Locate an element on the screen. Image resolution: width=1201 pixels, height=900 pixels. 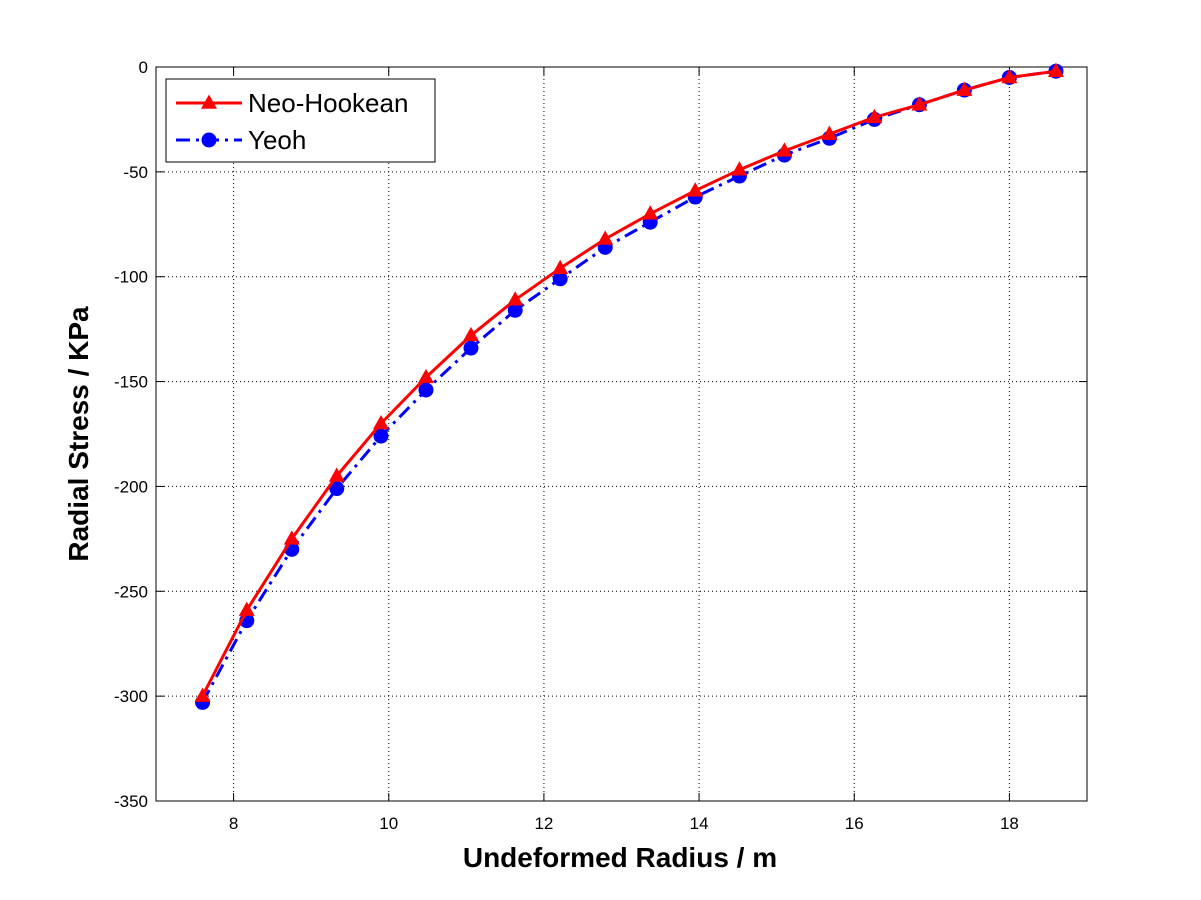
legend-label-neo-hookean: Neo-Hookean is located at coordinates (328, 103).